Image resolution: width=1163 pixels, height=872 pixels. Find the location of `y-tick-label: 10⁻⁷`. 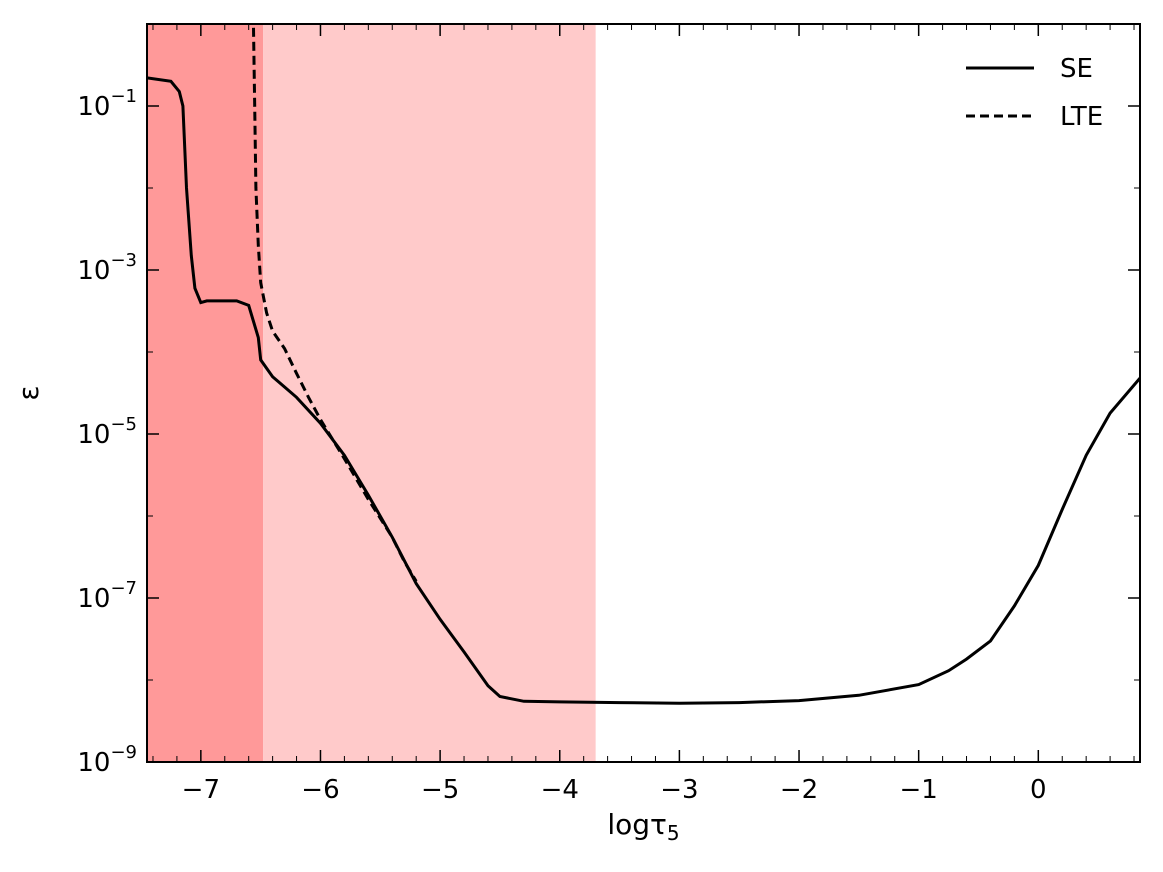

y-tick-label: 10⁻⁷ is located at coordinates (107, 596).